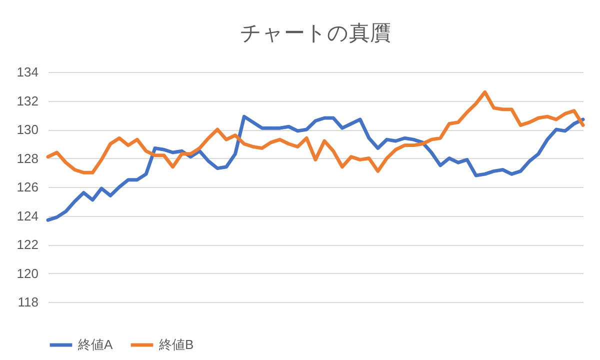 Image resolution: width=600 pixels, height=360 pixels. I want to click on y-tick-label: 118, so click(28, 302).